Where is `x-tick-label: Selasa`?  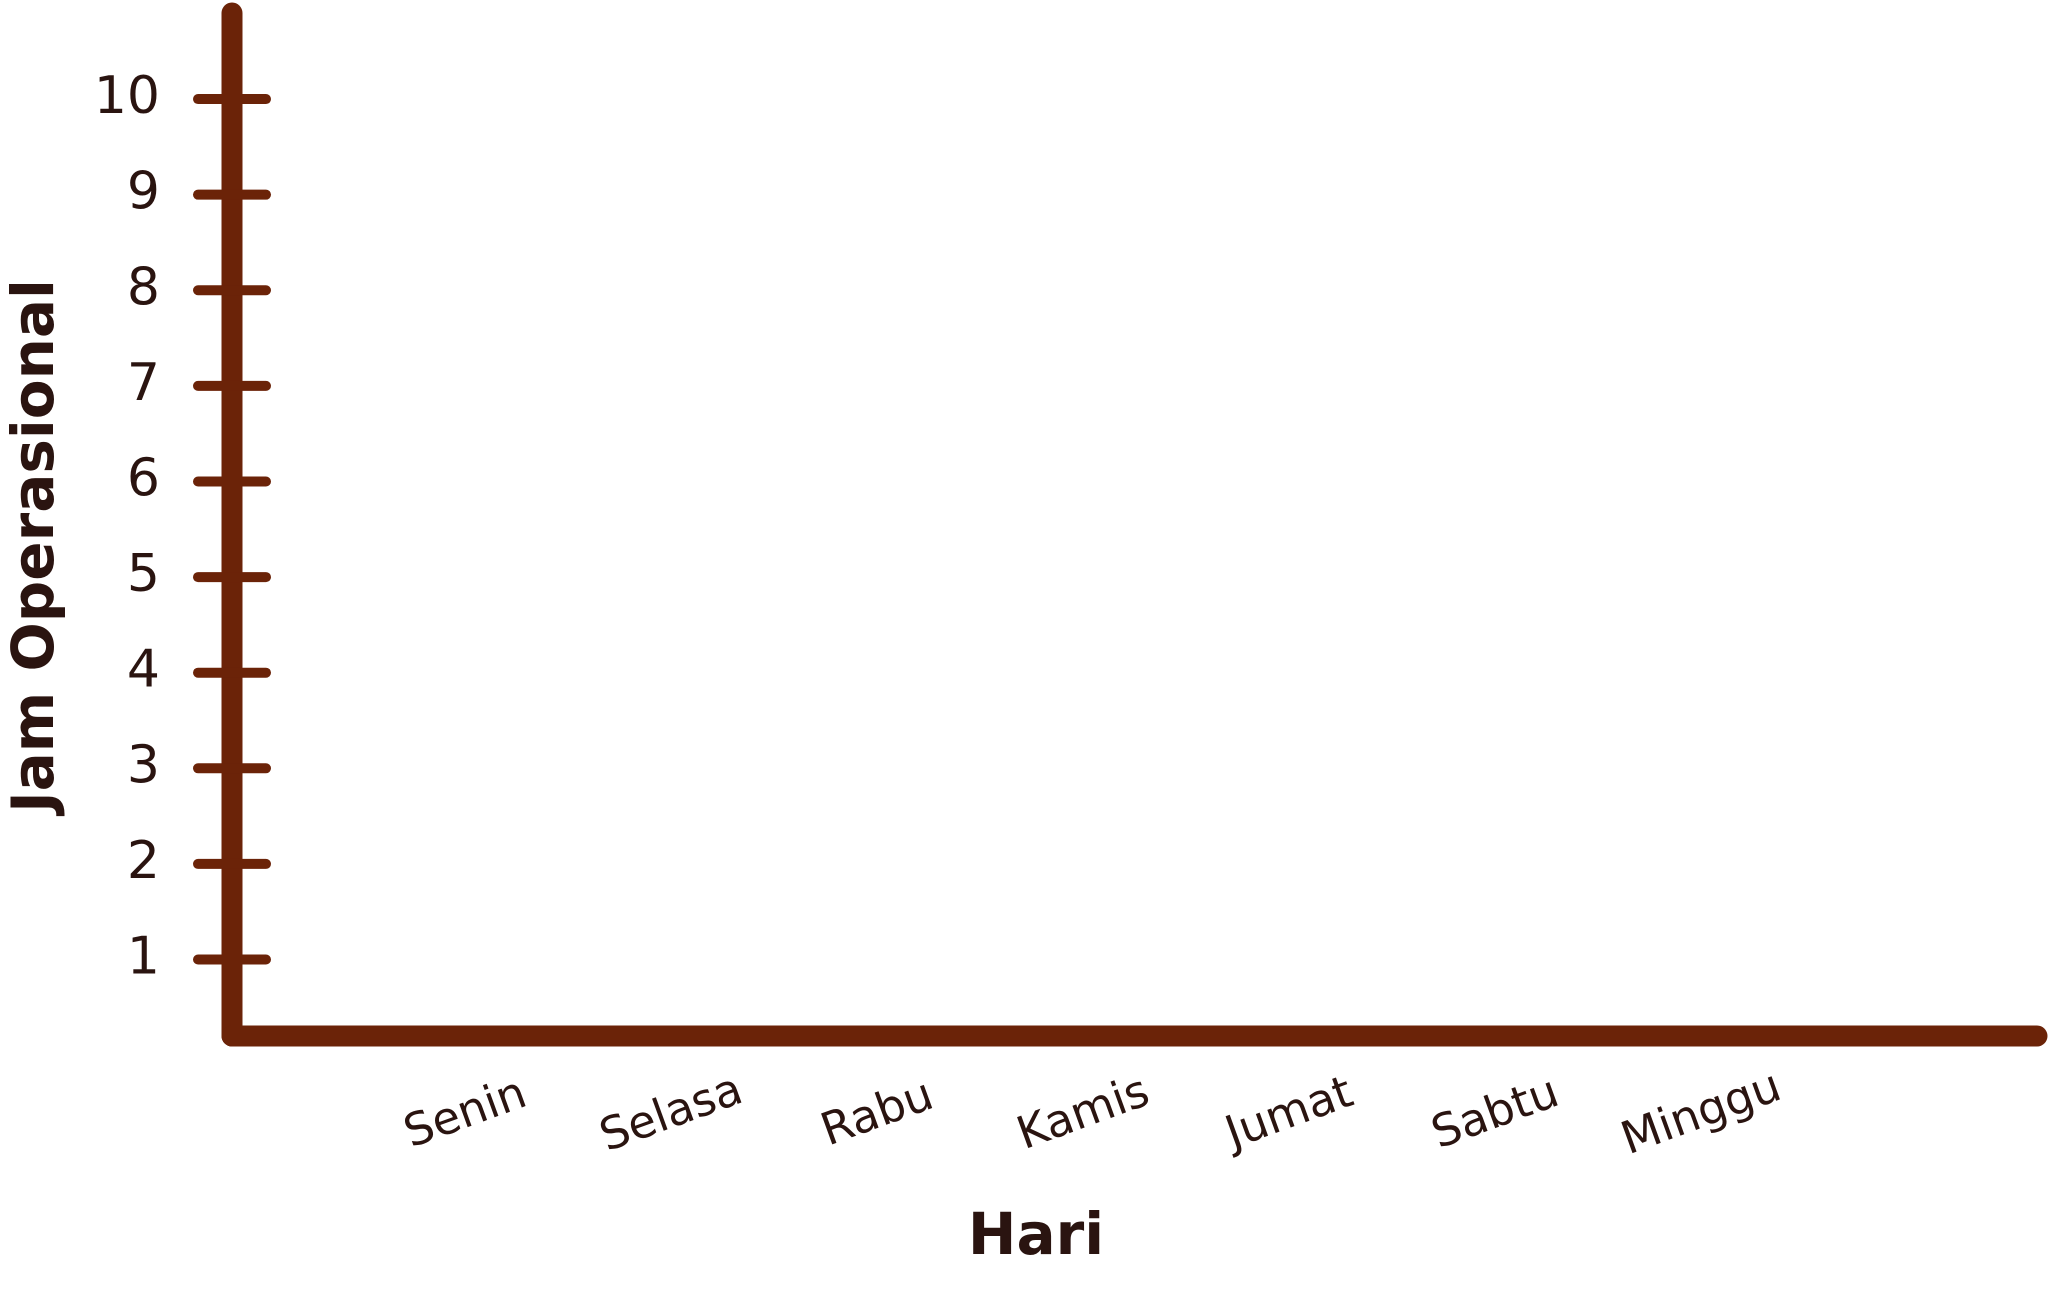
x-tick-label: Selasa is located at coordinates (671, 1112).